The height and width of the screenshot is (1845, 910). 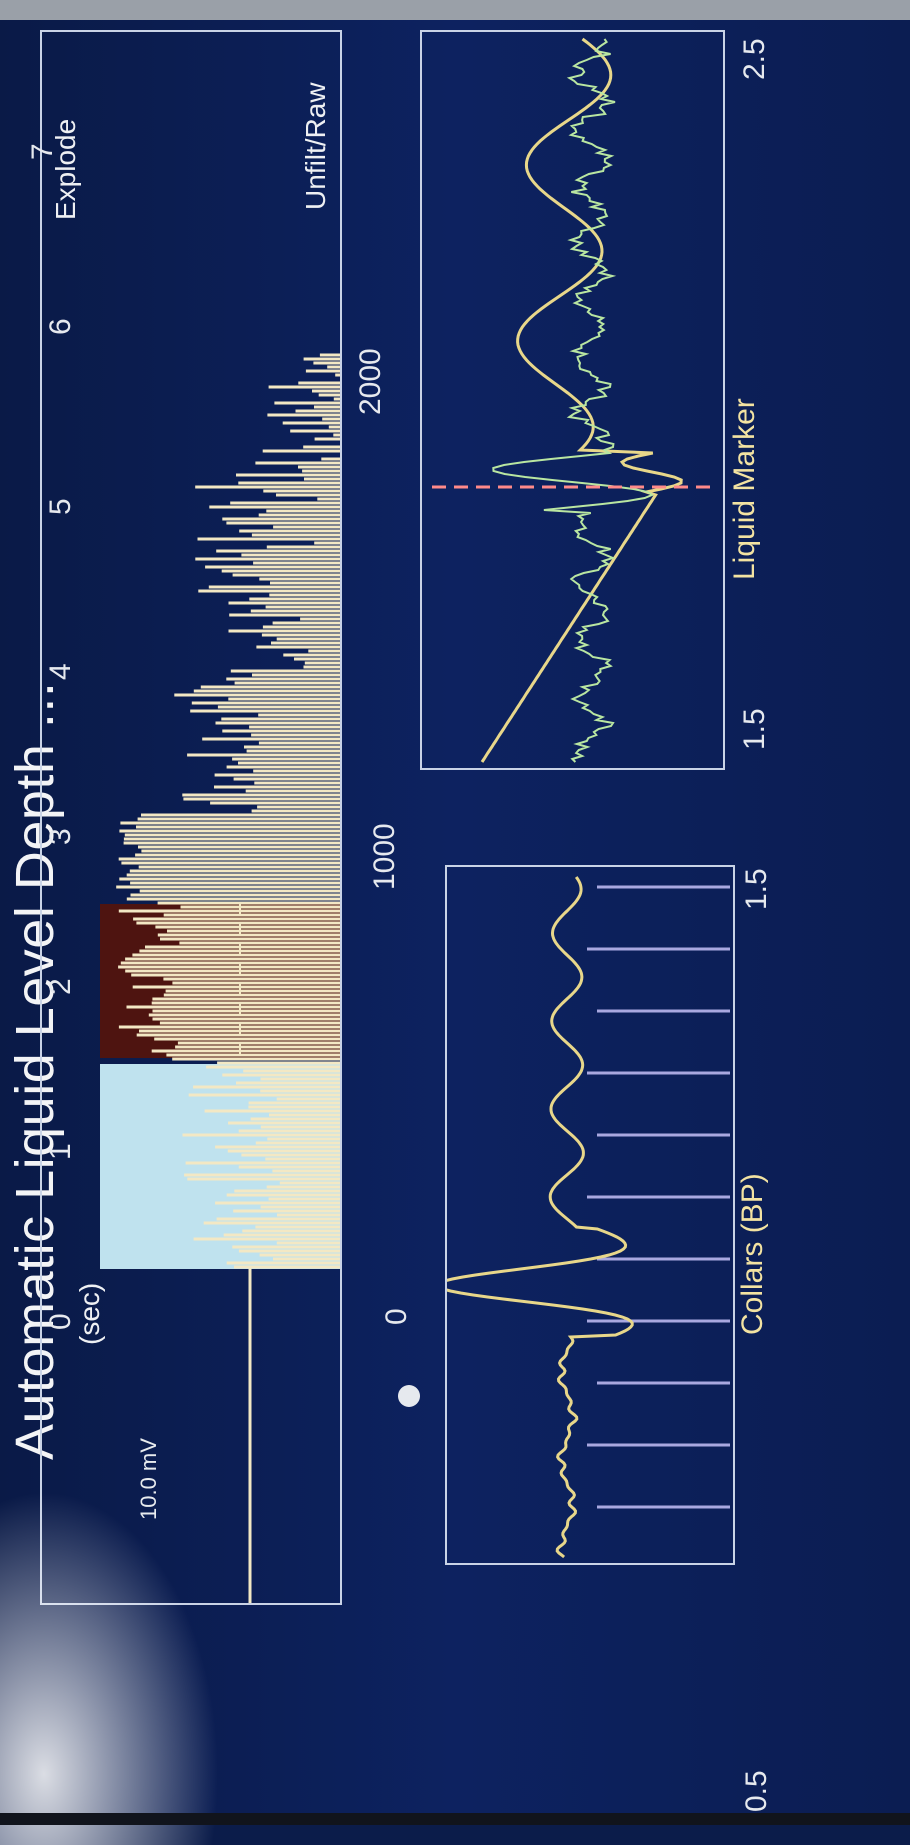 I want to click on ft-unit-icon, so click(x=409, y=1396).